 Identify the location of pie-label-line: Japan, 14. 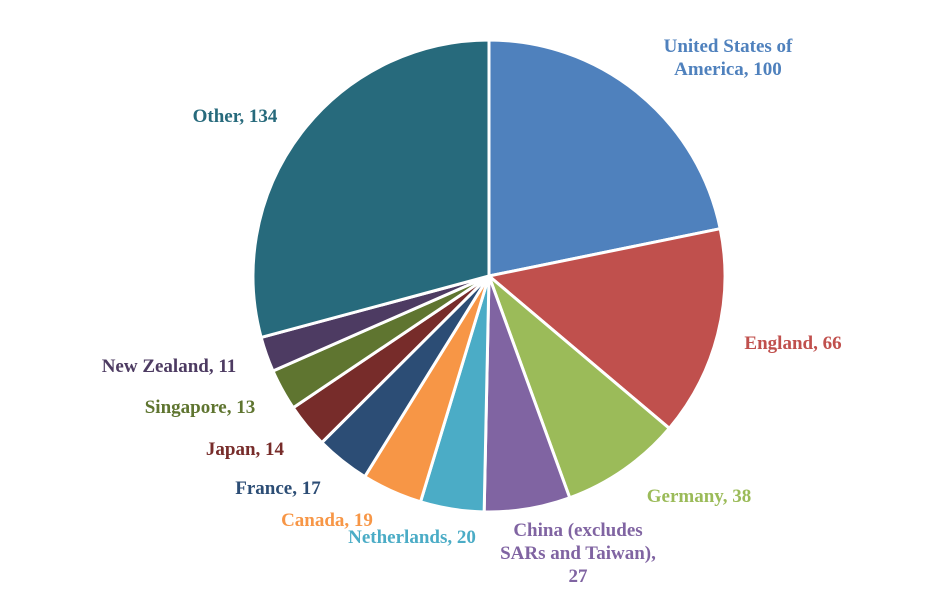
(245, 449).